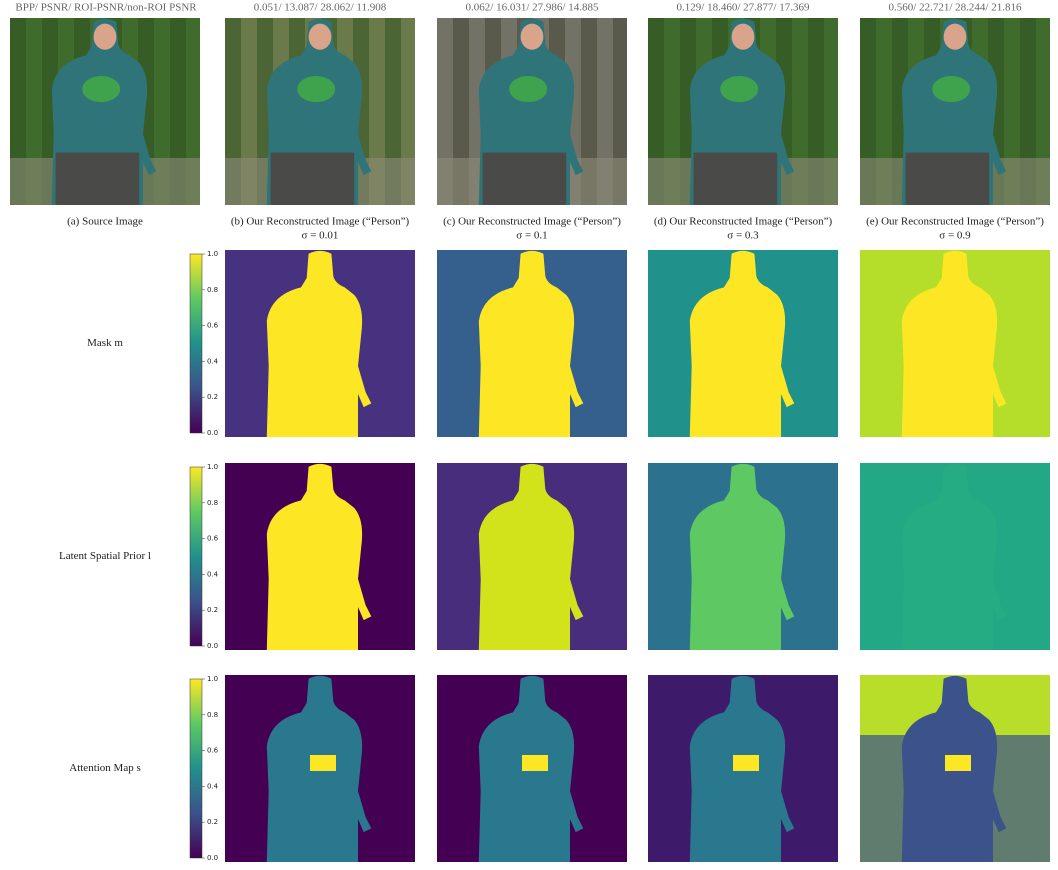  Describe the element at coordinates (743, 236) in the screenshot. I see `sigma: σ = 0.3` at that location.